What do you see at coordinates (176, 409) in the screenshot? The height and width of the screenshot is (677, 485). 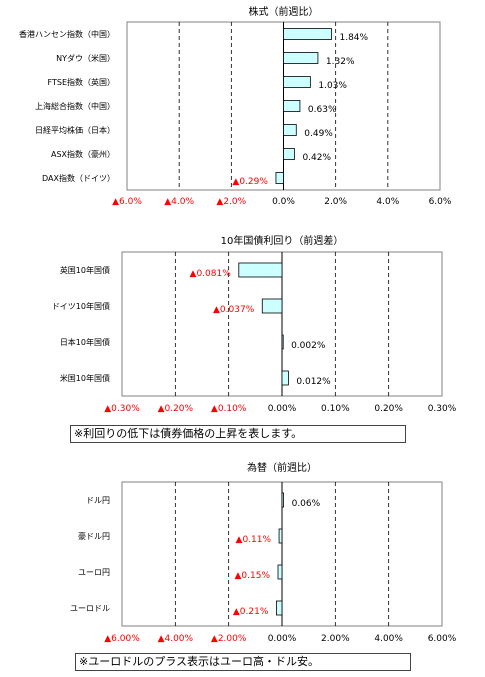 I see `bonds-tick-label: ▲0.20%` at bounding box center [176, 409].